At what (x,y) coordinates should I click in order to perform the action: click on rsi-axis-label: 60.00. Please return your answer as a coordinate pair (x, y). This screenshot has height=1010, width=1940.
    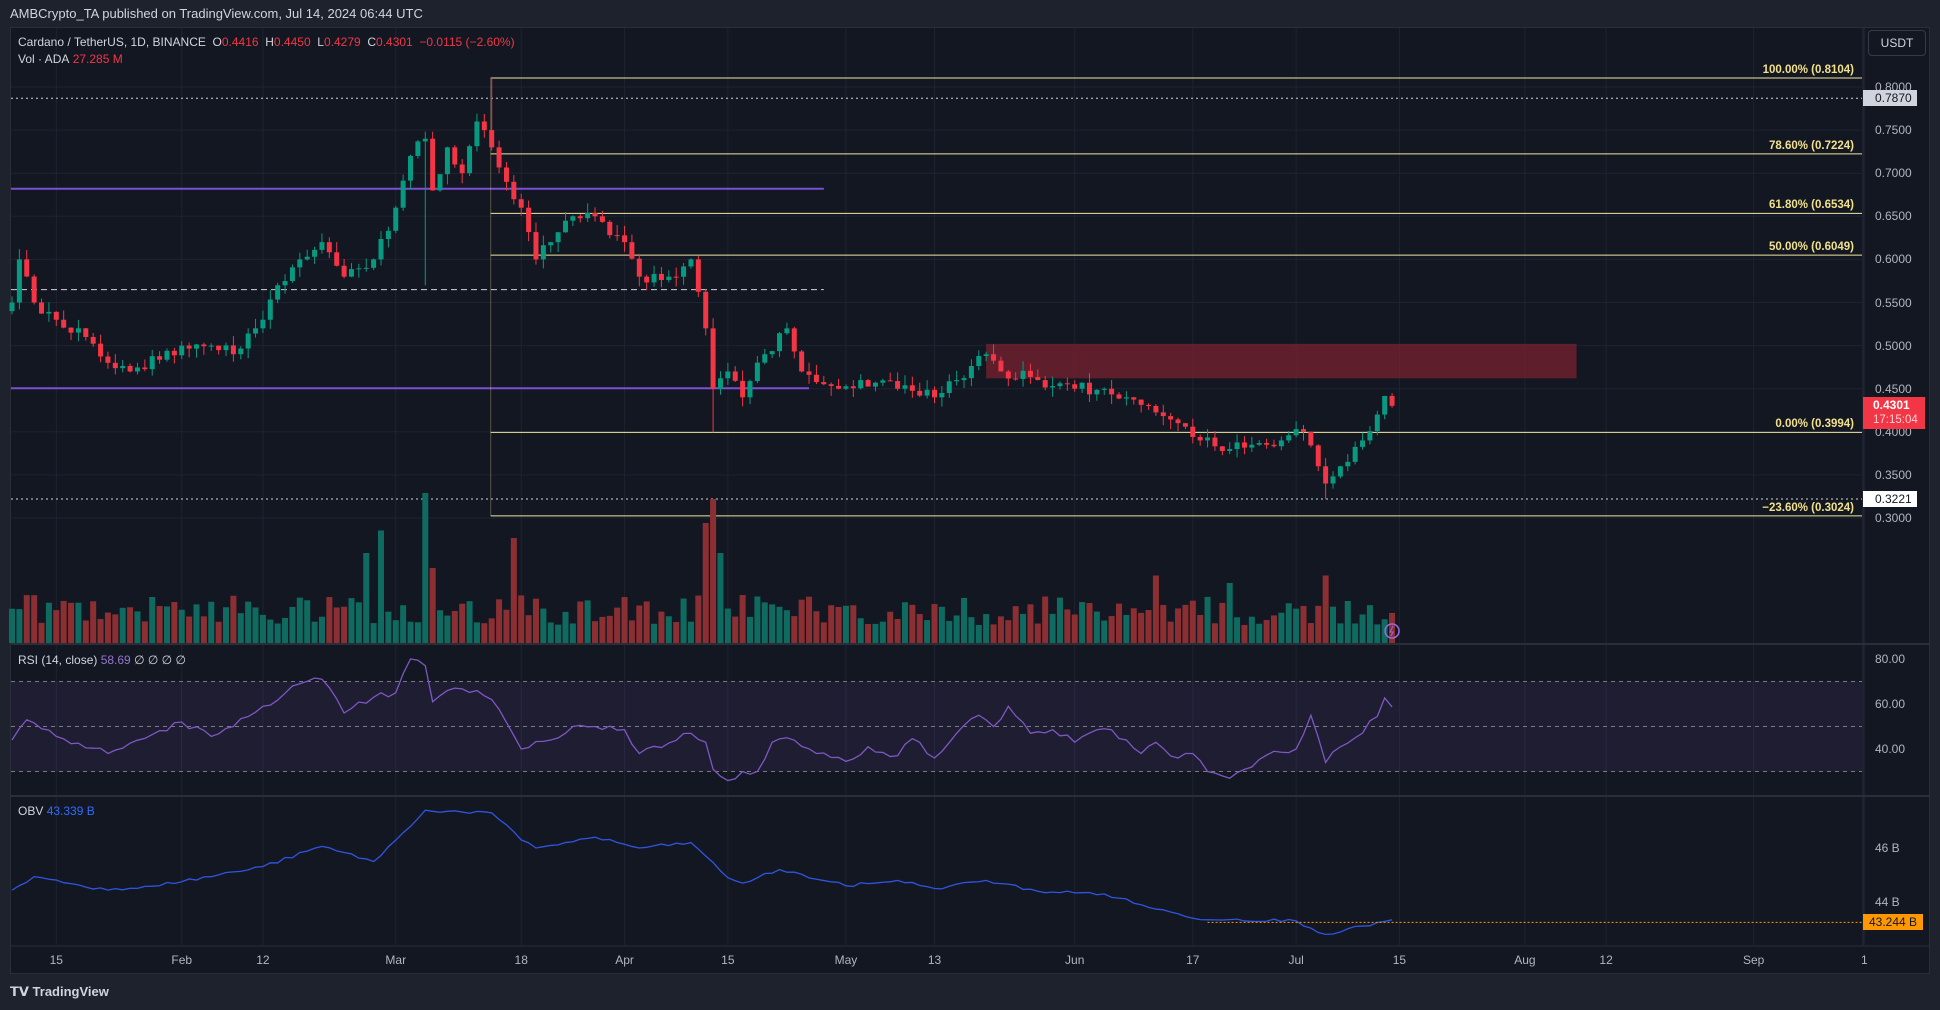
    Looking at the image, I should click on (1890, 704).